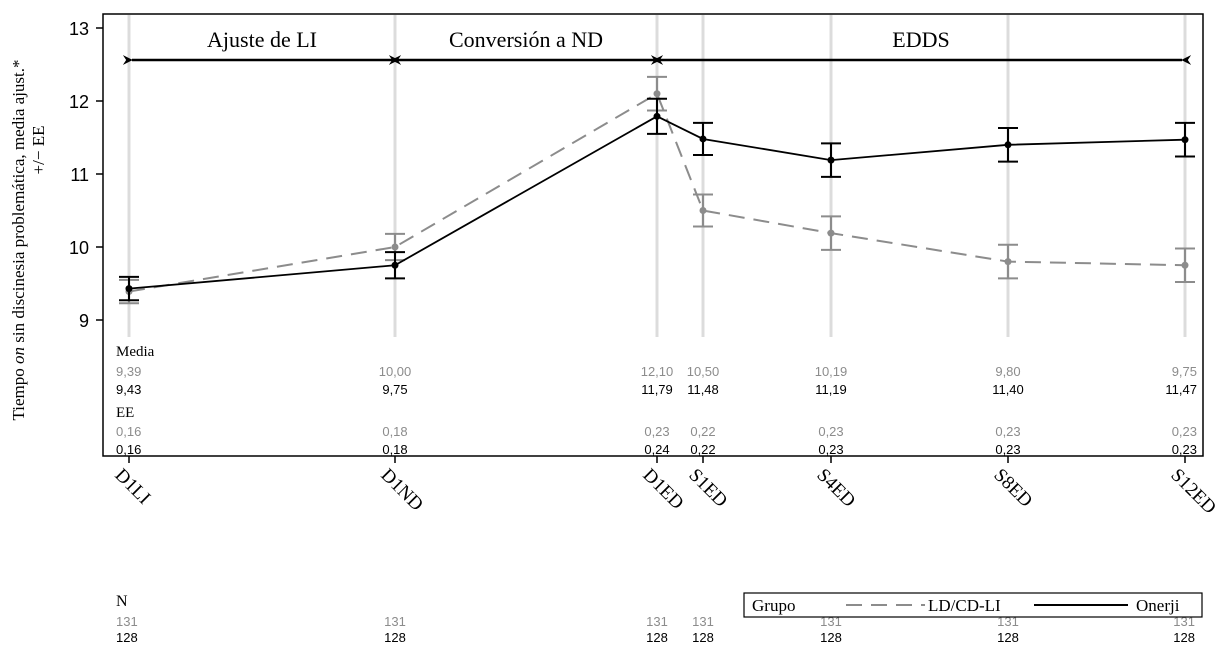 The width and height of the screenshot is (1219, 648). I want to click on legend-title: Grupo, so click(773, 605).